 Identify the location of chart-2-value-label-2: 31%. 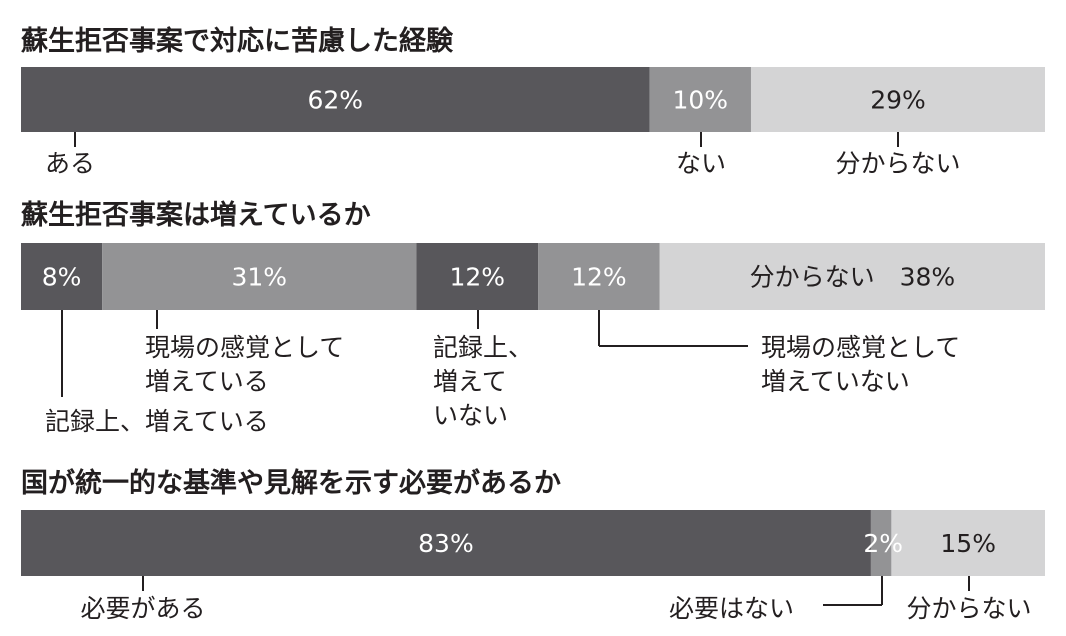
(259, 277).